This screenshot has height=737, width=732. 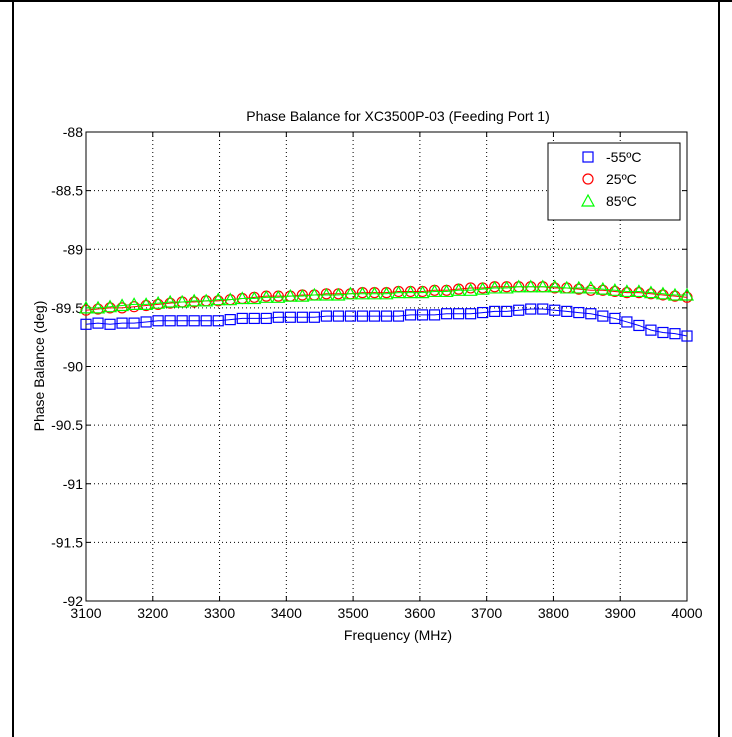 I want to click on y-tick-label: -88, so click(x=73, y=132).